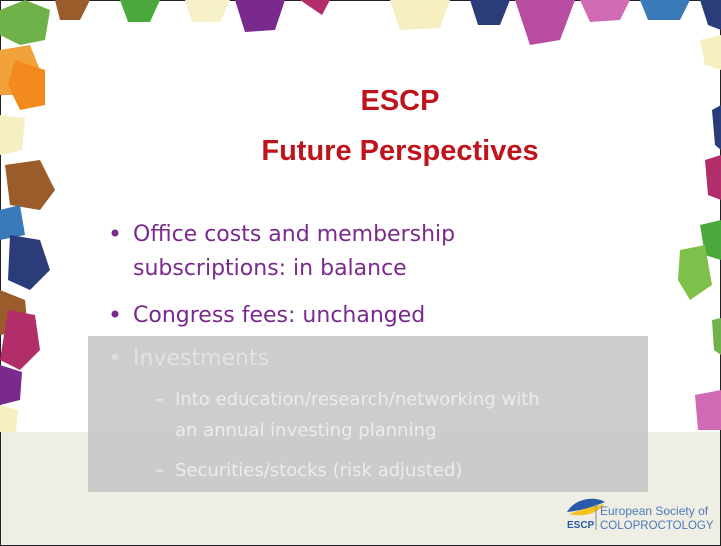  What do you see at coordinates (654, 511) in the screenshot?
I see `logo-text: European Society of` at bounding box center [654, 511].